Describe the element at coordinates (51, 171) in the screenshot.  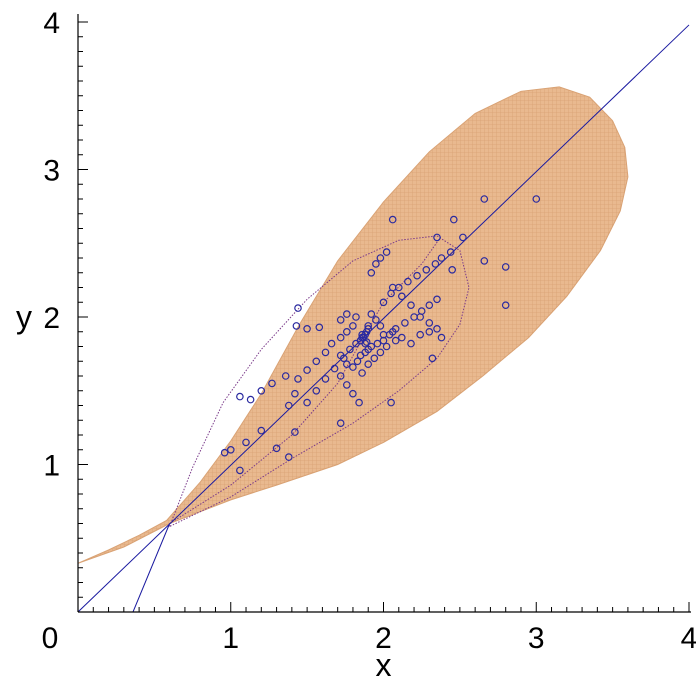
I see `y-tick-label: 3` at that location.